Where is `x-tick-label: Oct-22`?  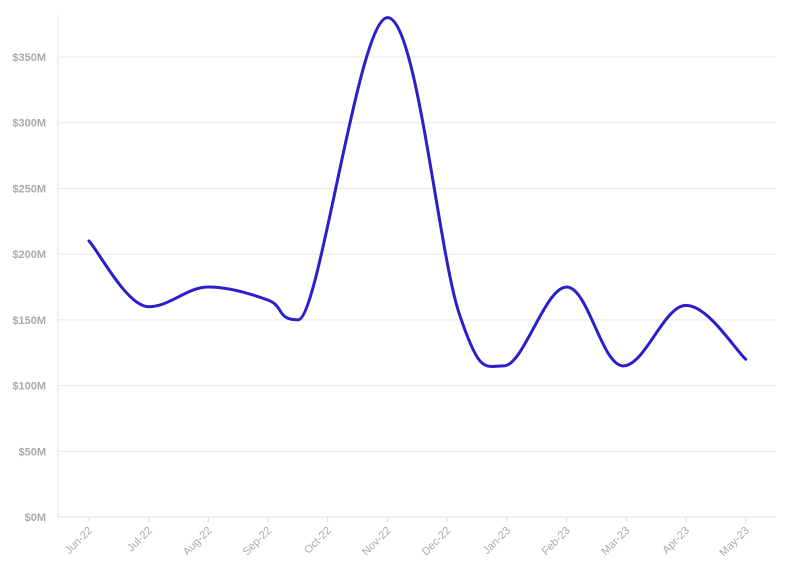 x-tick-label: Oct-22 is located at coordinates (318, 541).